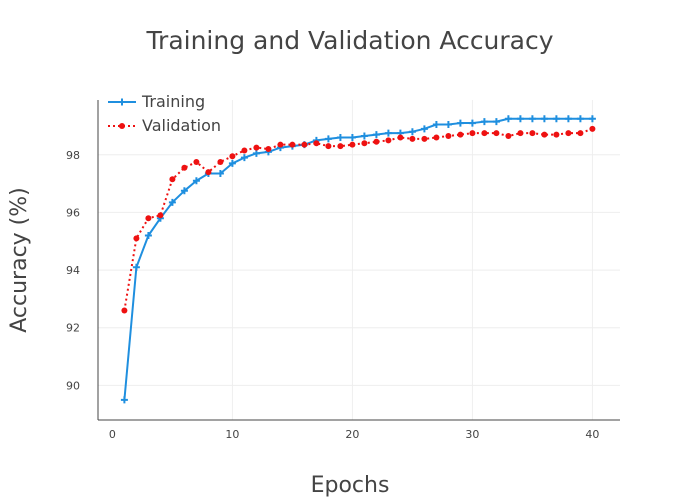  Describe the element at coordinates (350, 485) in the screenshot. I see `x-axis-title: Epochs` at that location.